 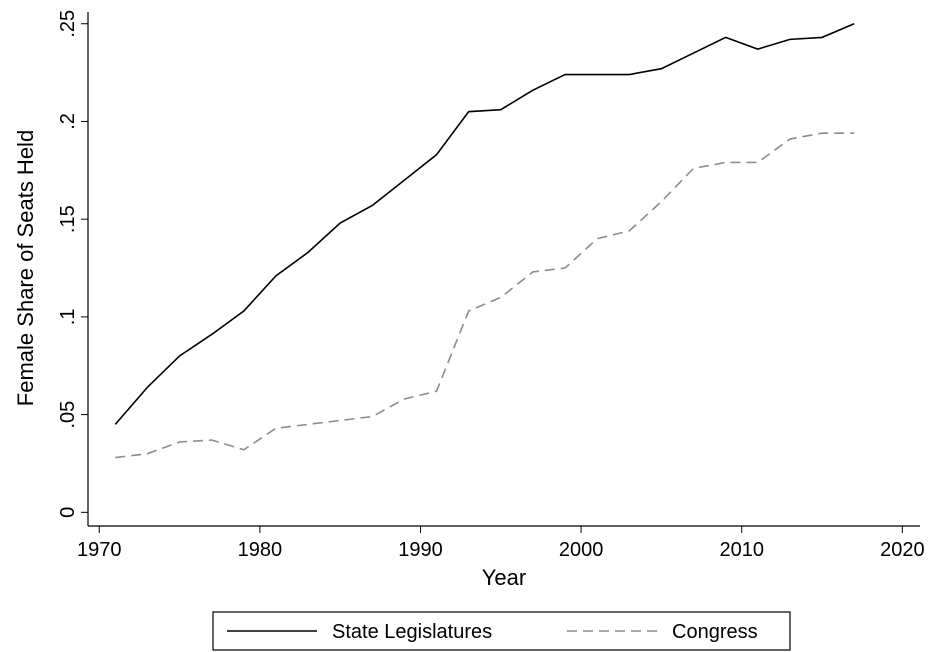 I want to click on y-tick-label: .2, so click(x=68, y=121).